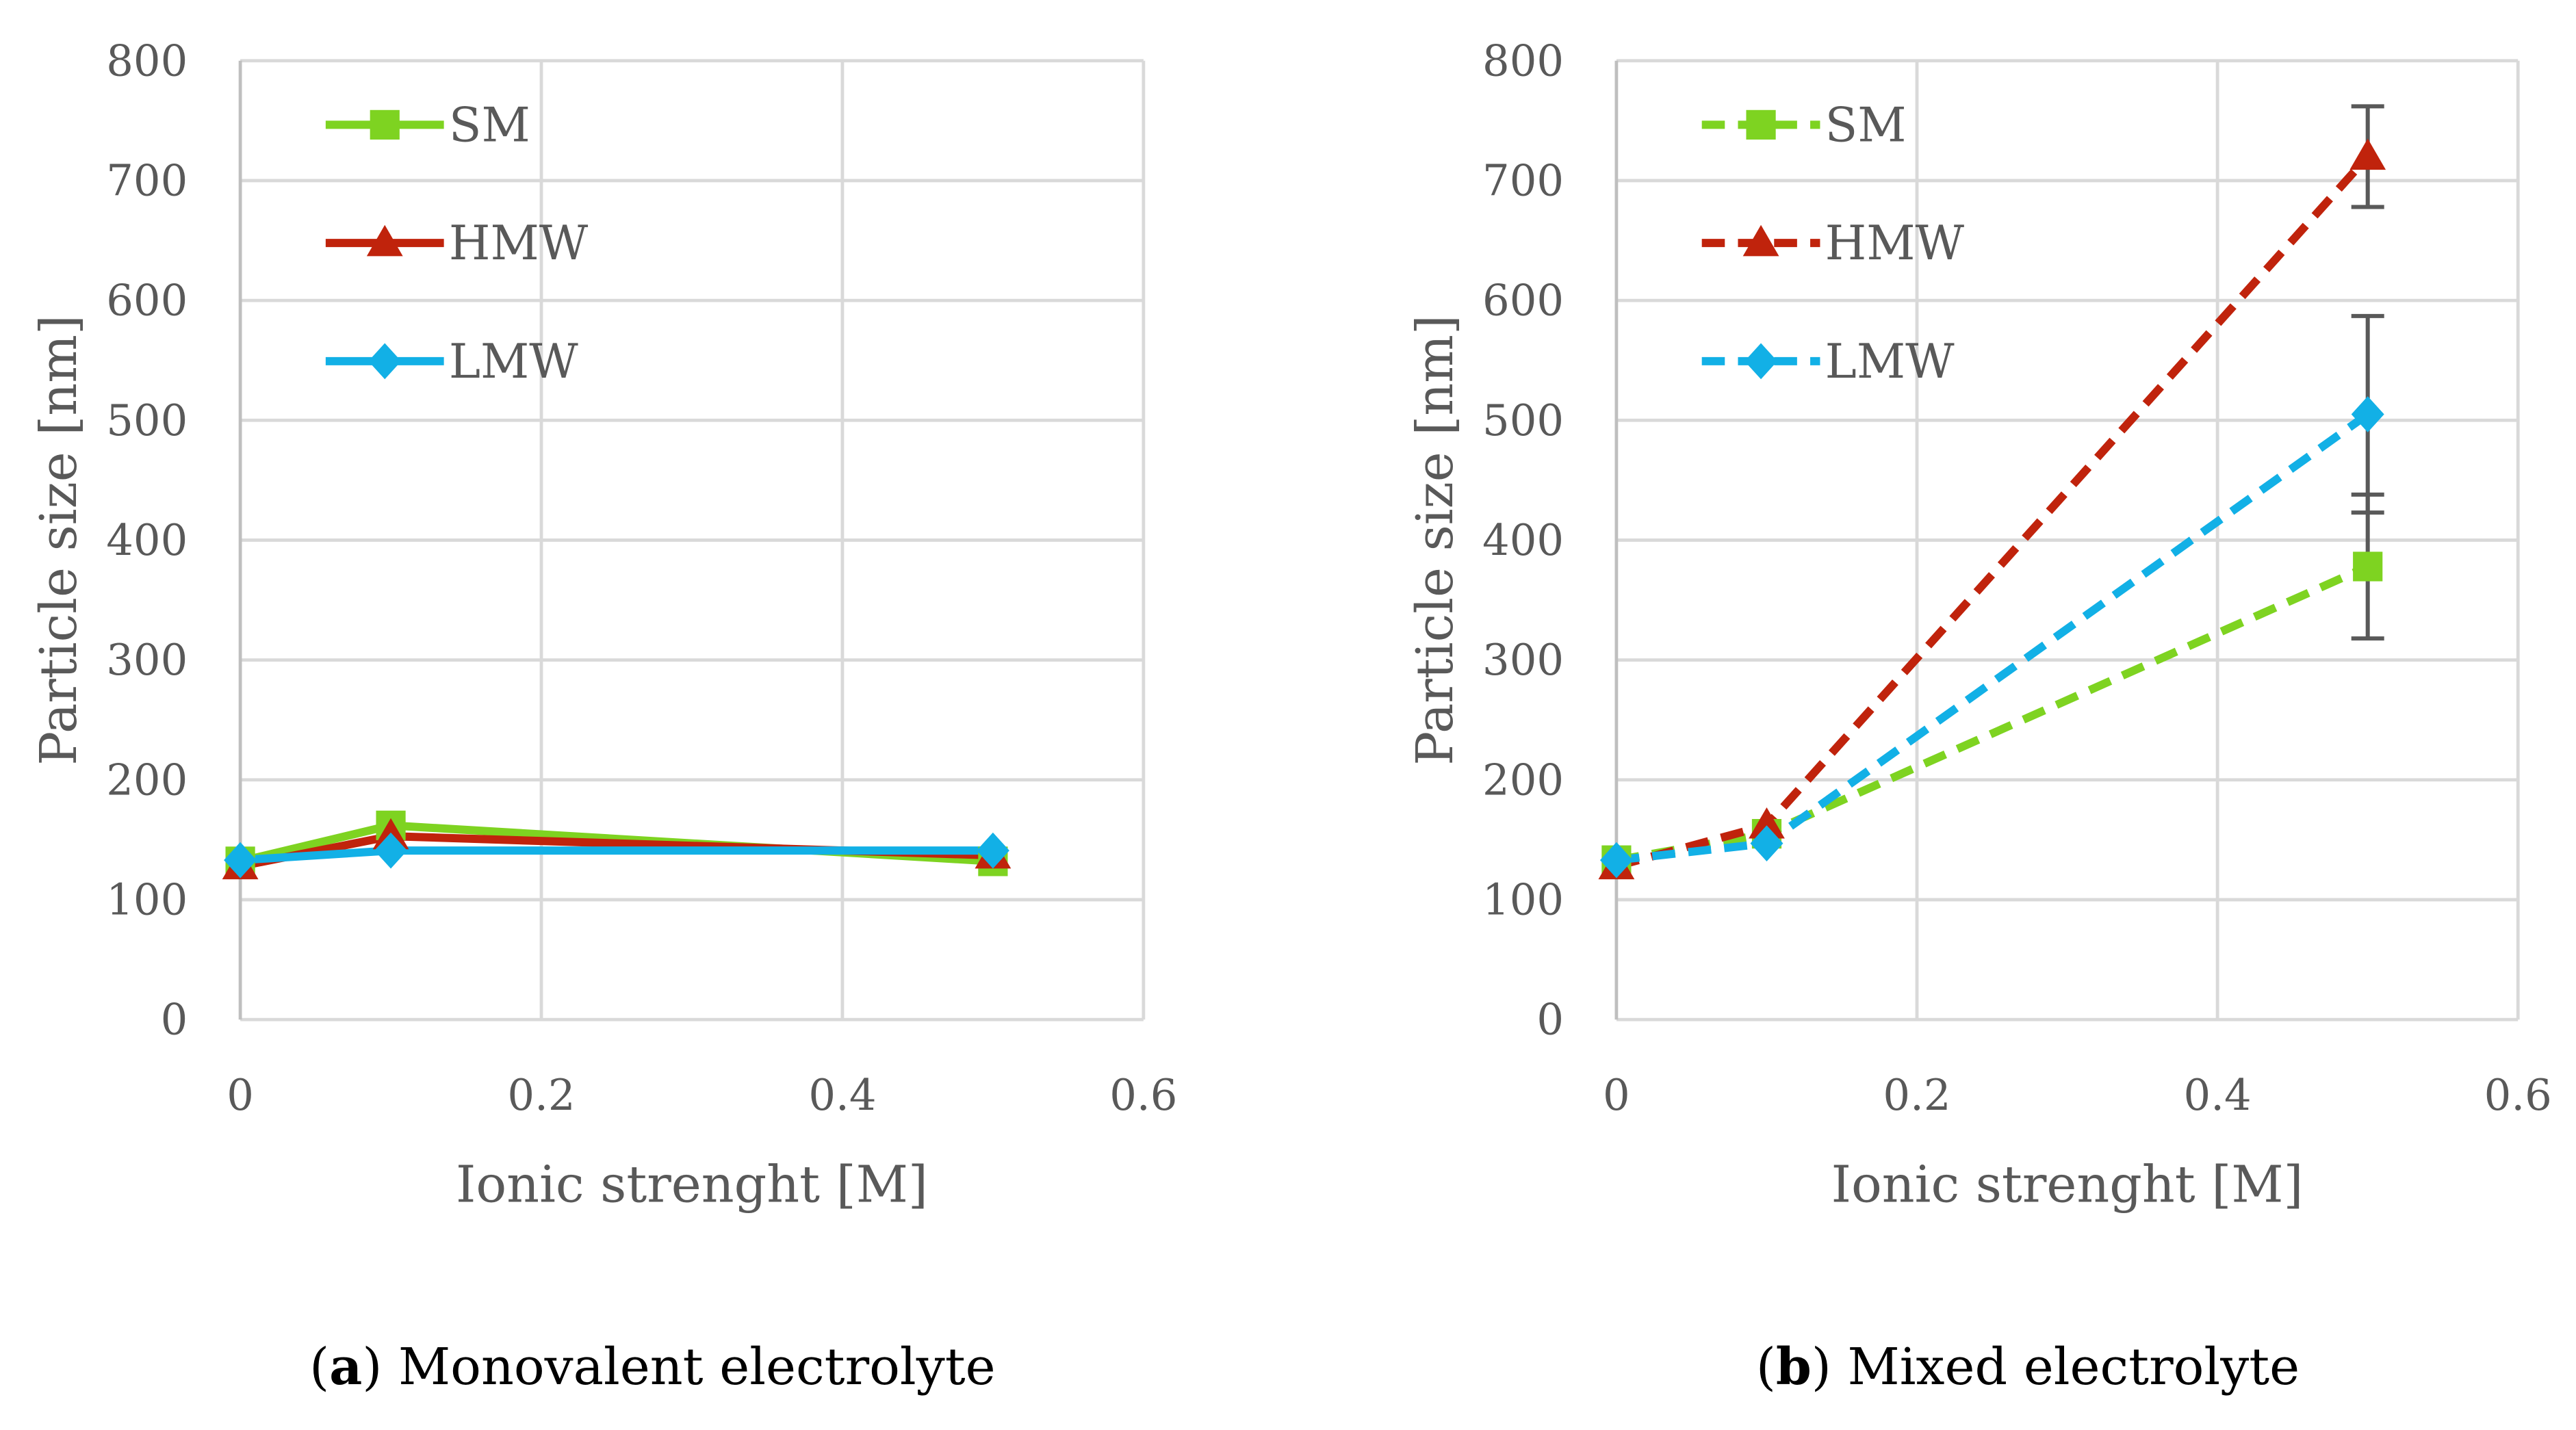  Describe the element at coordinates (2056, 1366) in the screenshot. I see `caption-text: ) Mixed electrolyte` at that location.